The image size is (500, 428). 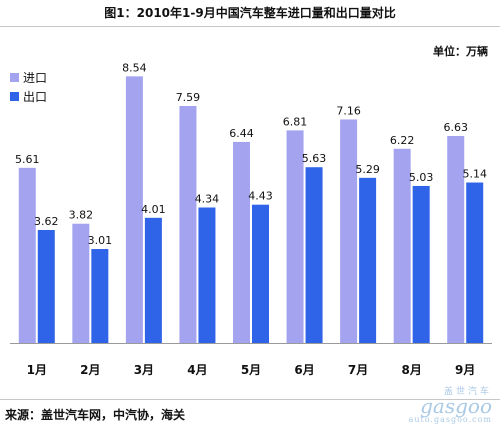 I want to click on data-label-import-6: 6.81, so click(x=295, y=121).